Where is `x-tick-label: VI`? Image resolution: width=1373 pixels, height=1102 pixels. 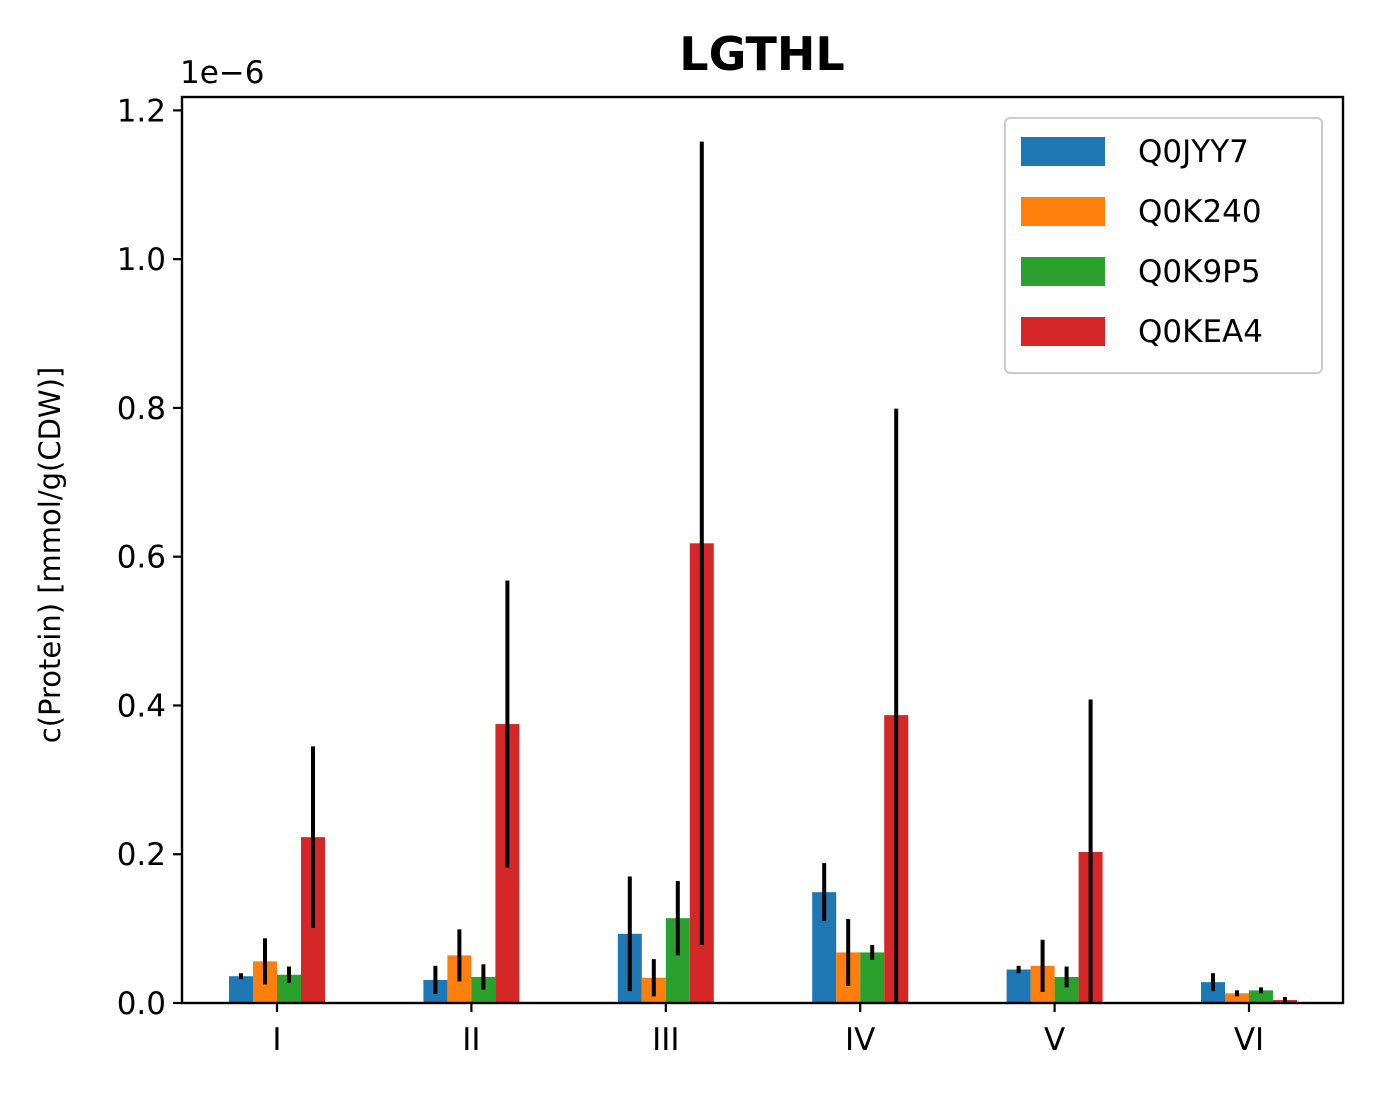 x-tick-label: VI is located at coordinates (1249, 1040).